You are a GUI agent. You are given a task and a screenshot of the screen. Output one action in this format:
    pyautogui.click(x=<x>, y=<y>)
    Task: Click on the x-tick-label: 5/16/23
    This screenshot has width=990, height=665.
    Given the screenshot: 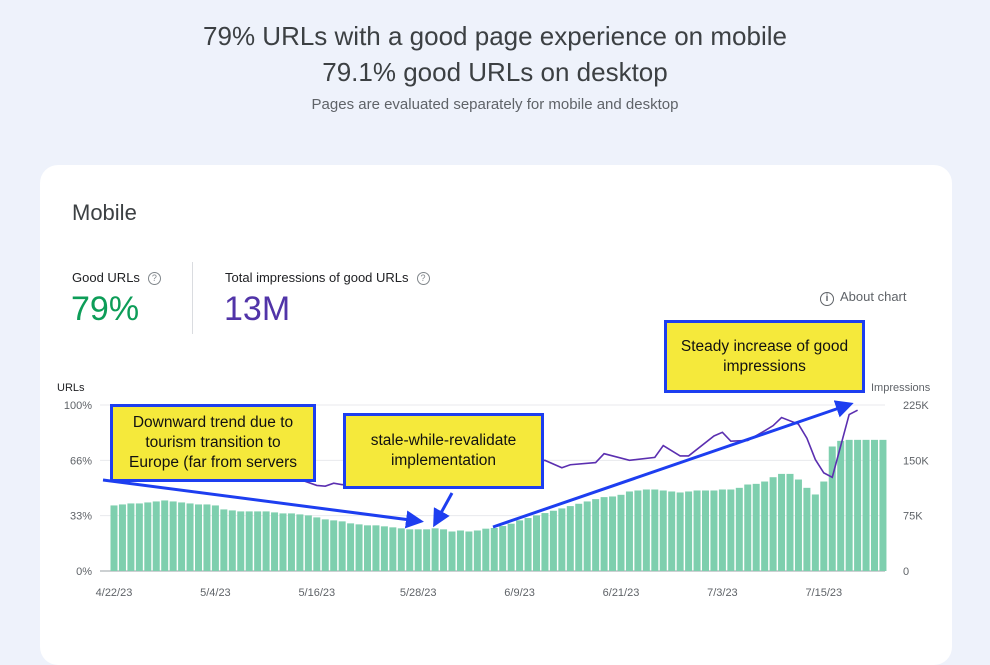 What is the action you would take?
    pyautogui.click(x=316, y=593)
    